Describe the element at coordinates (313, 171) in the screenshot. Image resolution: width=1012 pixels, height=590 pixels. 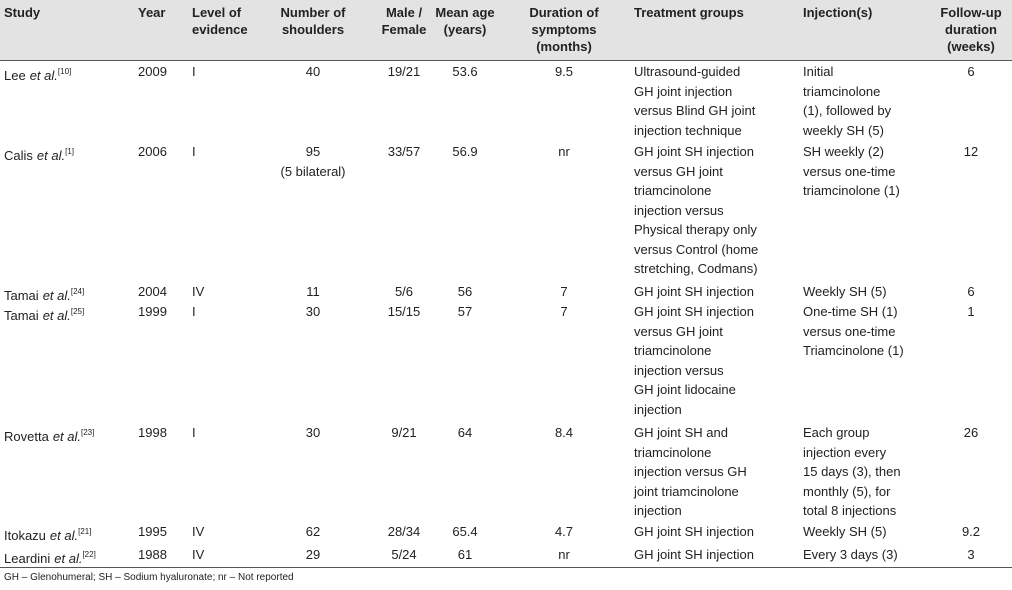
I see `shoulders-line: (5 bilateral)` at that location.